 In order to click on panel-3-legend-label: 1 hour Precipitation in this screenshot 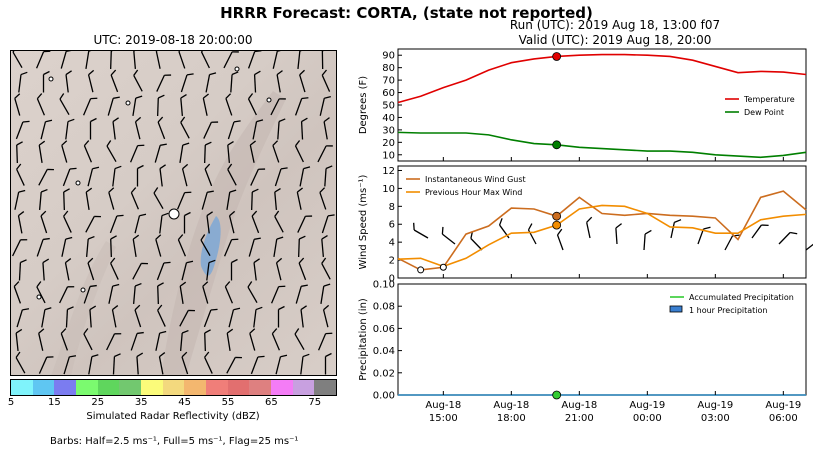, I will do `click(728, 310)`.